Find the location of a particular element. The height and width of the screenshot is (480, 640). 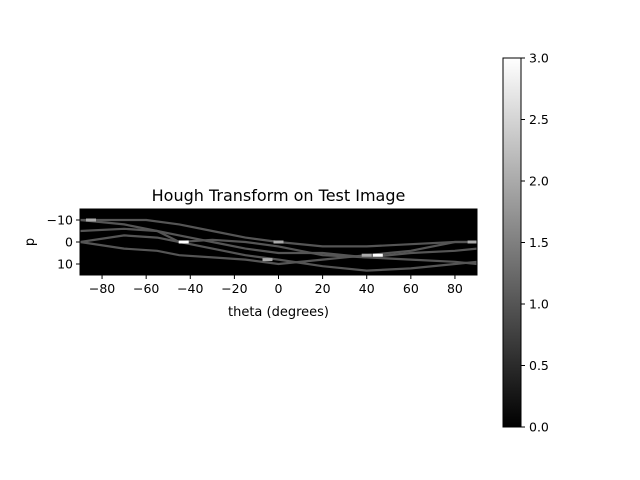

colorbar-tick-label: 1.5 is located at coordinates (539, 242).